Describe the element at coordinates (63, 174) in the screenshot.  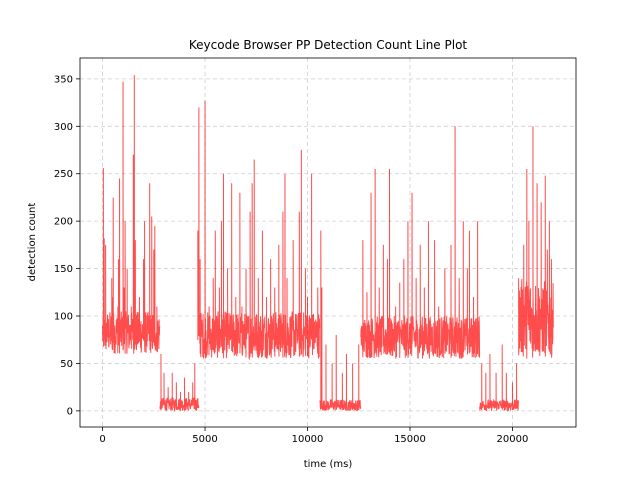
I see `y-tick-label: 250` at that location.